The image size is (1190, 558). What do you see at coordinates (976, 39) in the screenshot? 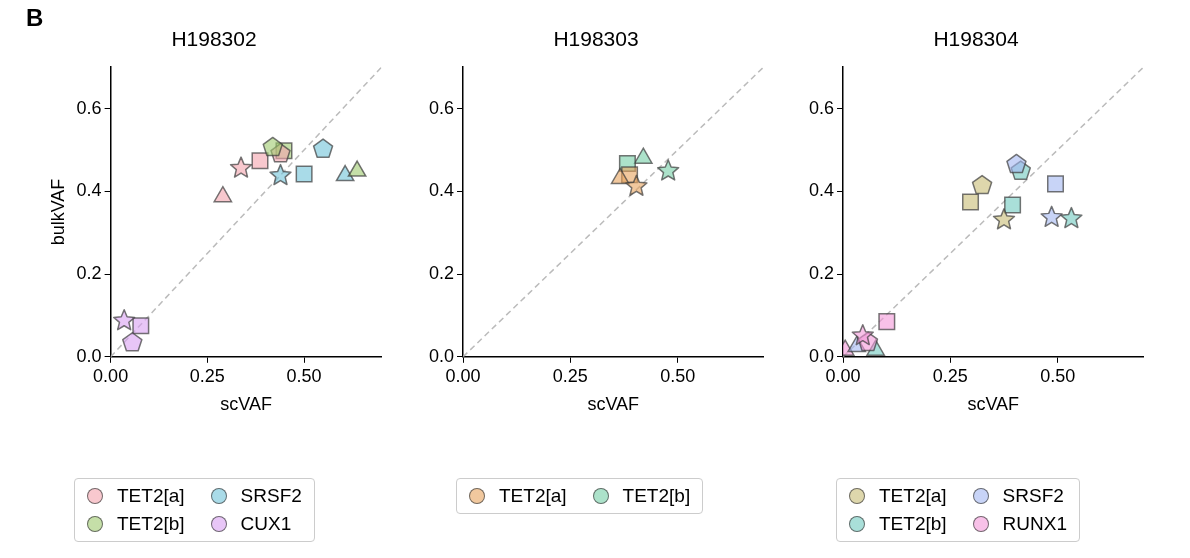
I see `chart-title: H198304` at bounding box center [976, 39].